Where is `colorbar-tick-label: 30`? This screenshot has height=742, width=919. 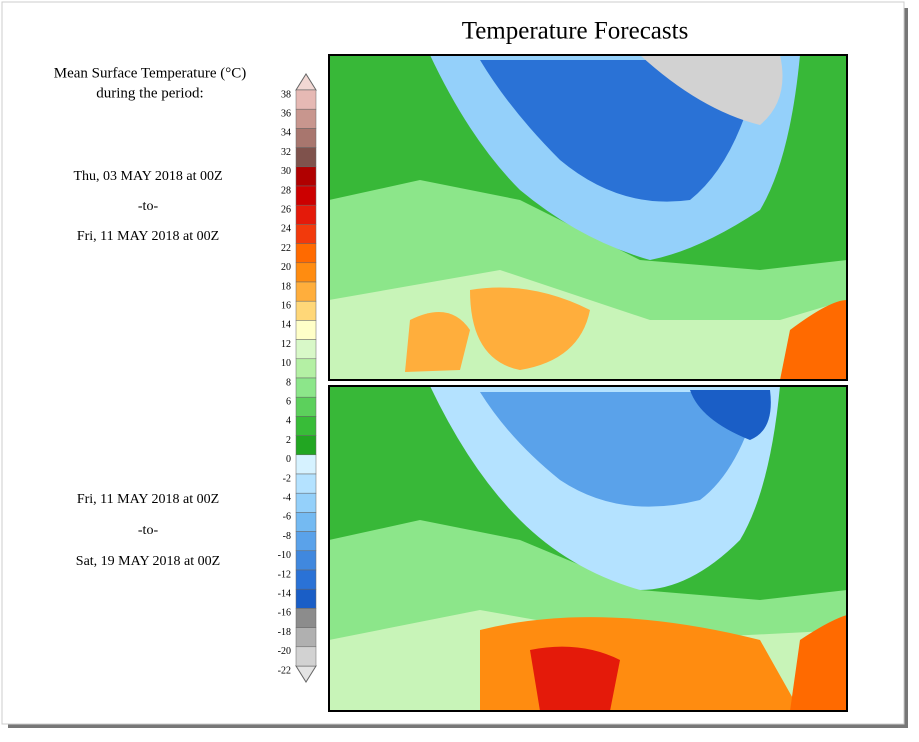 colorbar-tick-label: 30 is located at coordinates (286, 171).